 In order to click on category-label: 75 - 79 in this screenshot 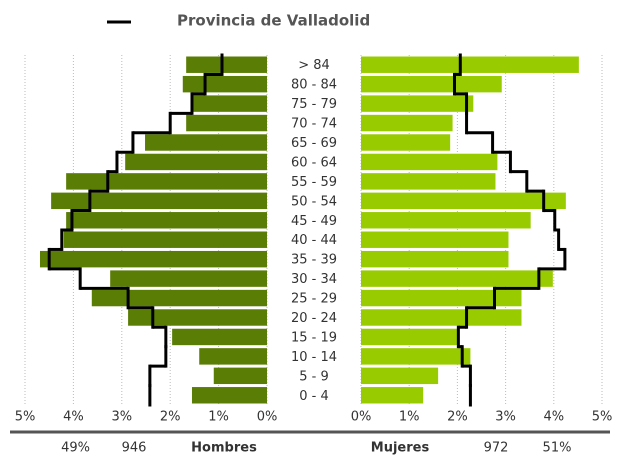, I will do `click(314, 104)`.